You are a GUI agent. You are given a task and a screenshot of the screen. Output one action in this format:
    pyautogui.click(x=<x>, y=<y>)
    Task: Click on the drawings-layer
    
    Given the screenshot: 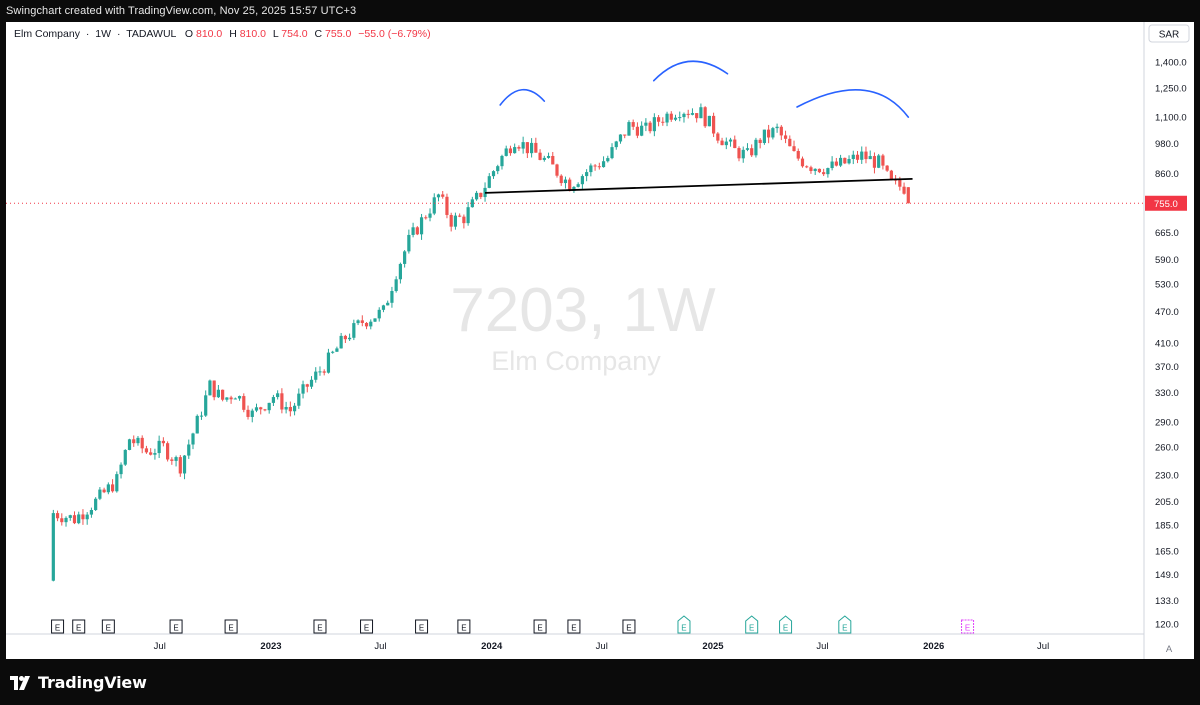 What is the action you would take?
    pyautogui.click(x=699, y=127)
    